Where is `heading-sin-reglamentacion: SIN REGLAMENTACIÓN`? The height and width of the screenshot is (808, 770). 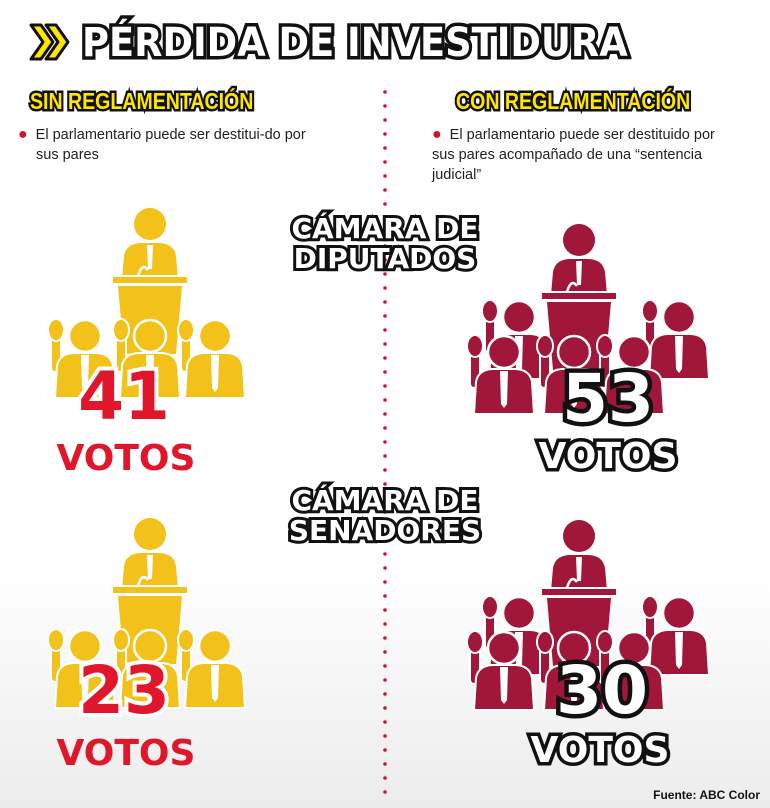
heading-sin-reglamentacion: SIN REGLAMENTACIÓN is located at coordinates (142, 101).